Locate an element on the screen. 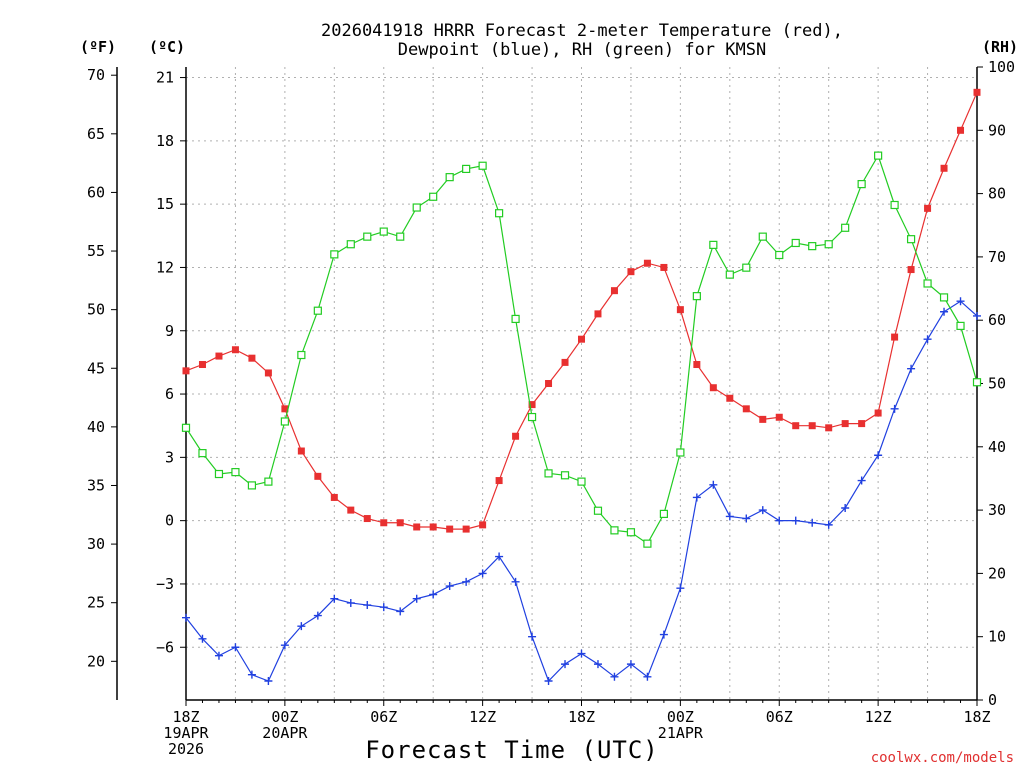  rh-tick-label: 20 is located at coordinates (997, 573).